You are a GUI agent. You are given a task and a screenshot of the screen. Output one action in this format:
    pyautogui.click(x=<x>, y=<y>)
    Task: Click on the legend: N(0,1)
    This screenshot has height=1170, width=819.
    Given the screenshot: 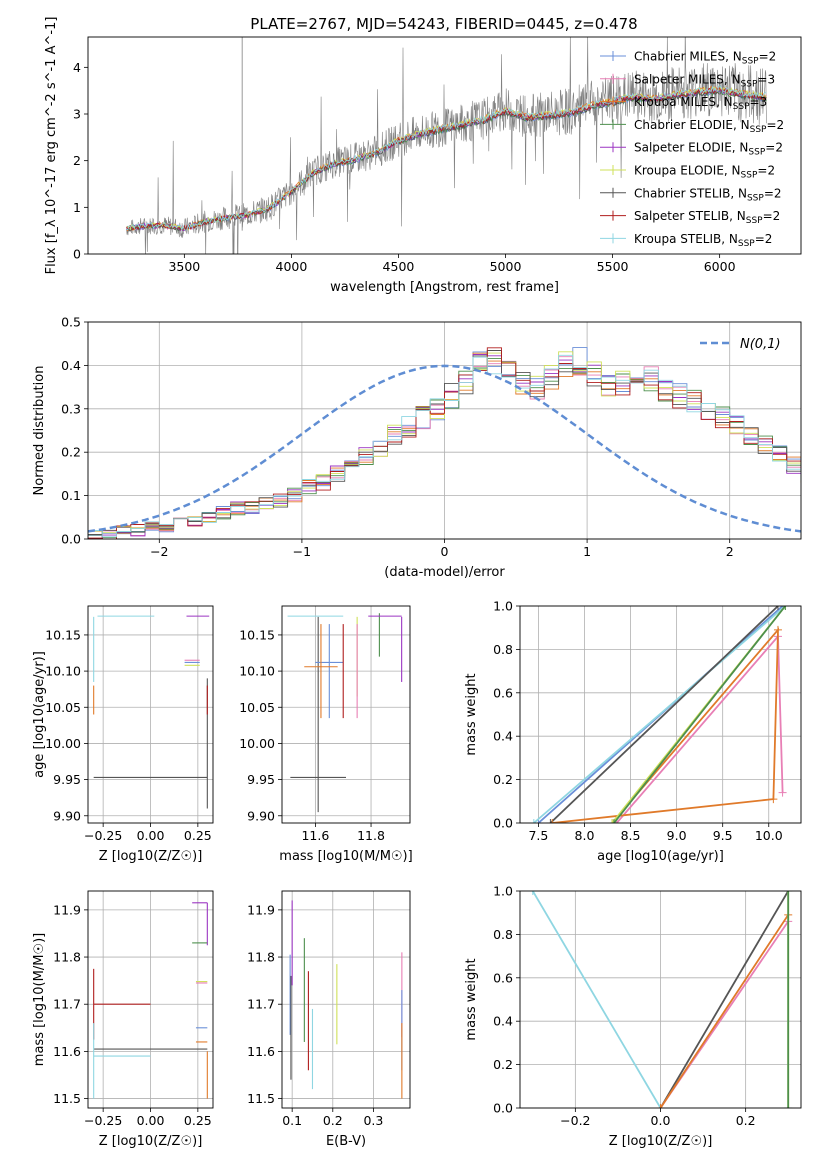 What is the action you would take?
    pyautogui.click(x=740, y=344)
    